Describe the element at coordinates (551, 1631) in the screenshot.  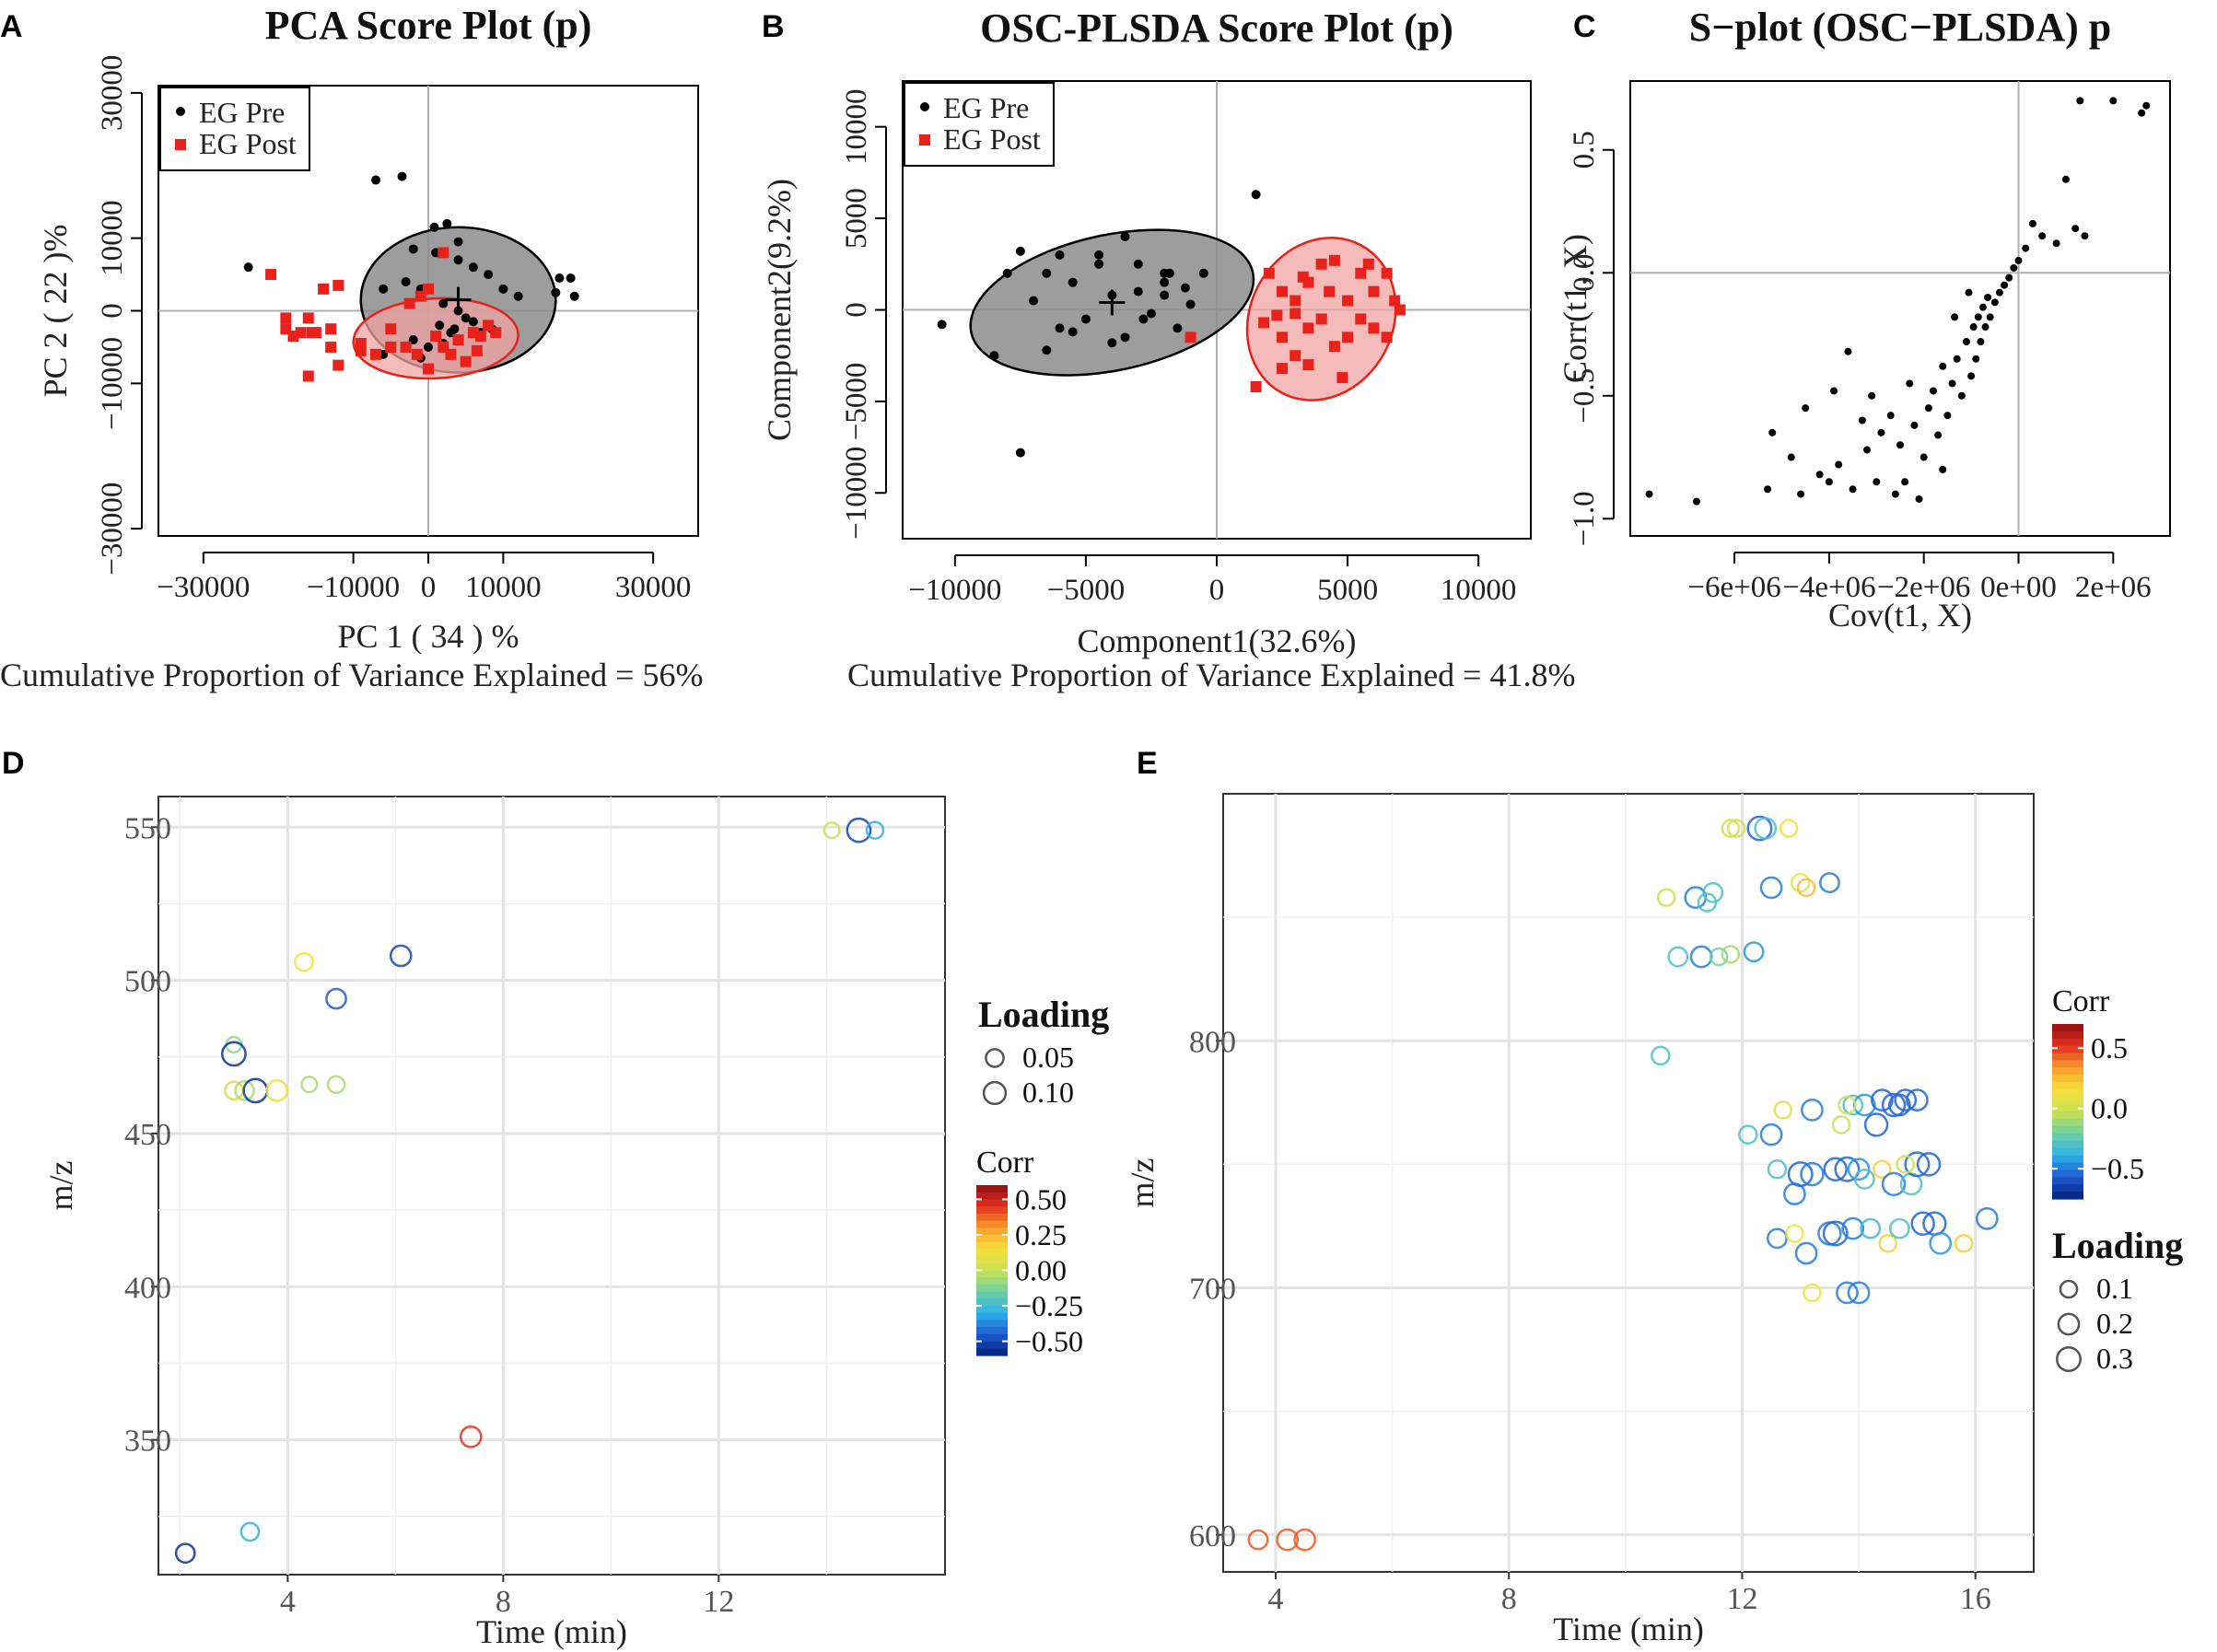
I see `x-axis-label: Time (min)` at that location.